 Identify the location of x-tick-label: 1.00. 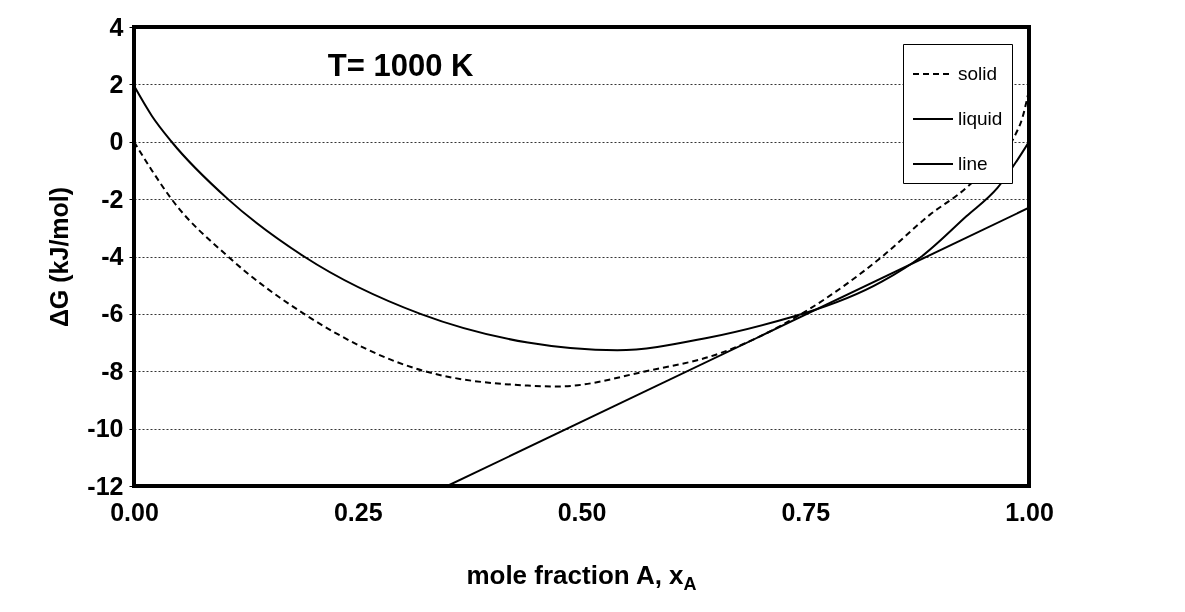
(1029, 511).